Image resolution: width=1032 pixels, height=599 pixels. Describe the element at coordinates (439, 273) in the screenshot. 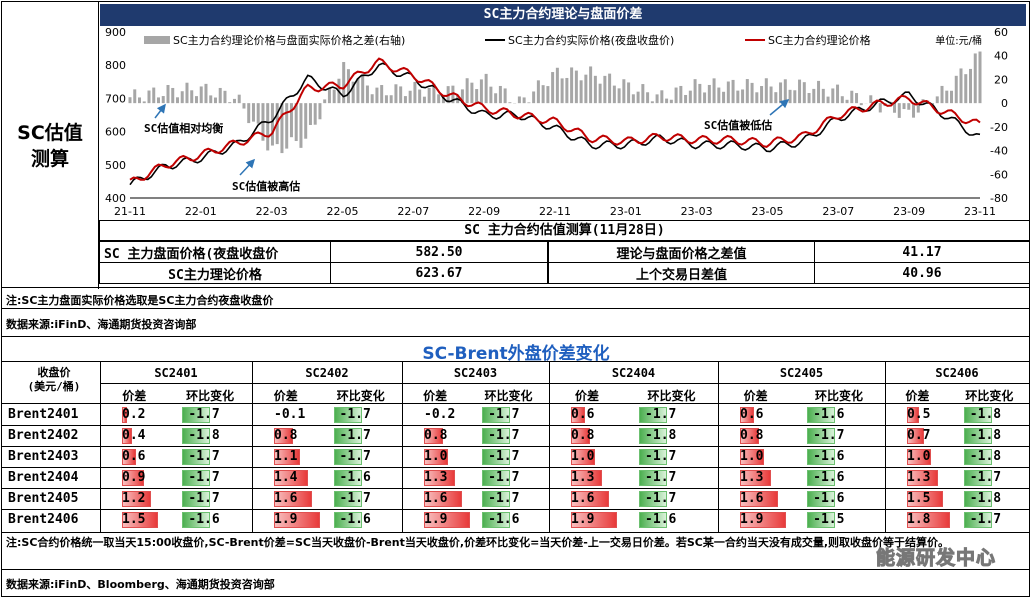

I see `value-theory-price: 623.67` at that location.